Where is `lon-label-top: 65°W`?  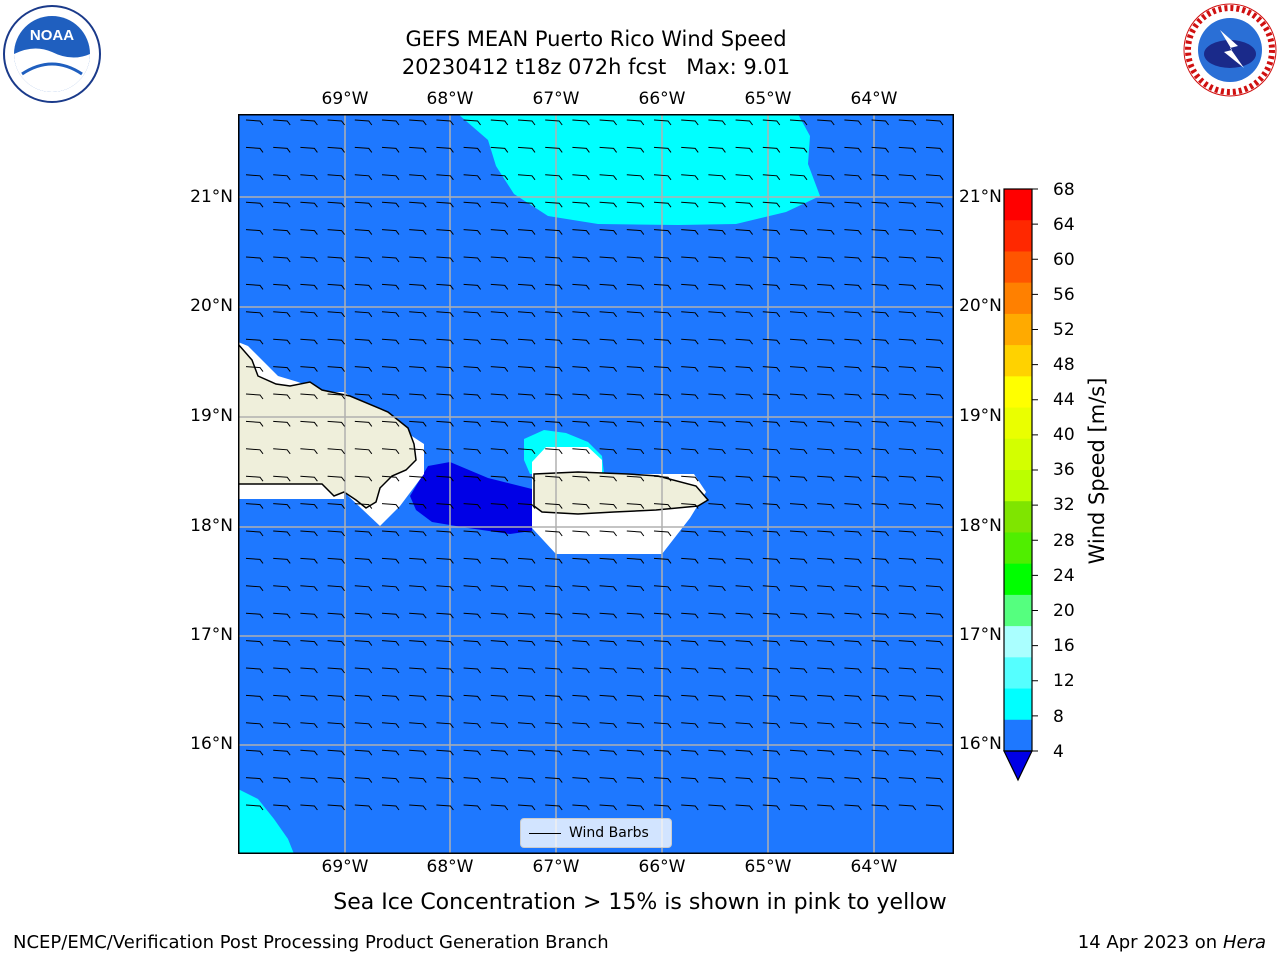 lon-label-top: 65°W is located at coordinates (768, 99).